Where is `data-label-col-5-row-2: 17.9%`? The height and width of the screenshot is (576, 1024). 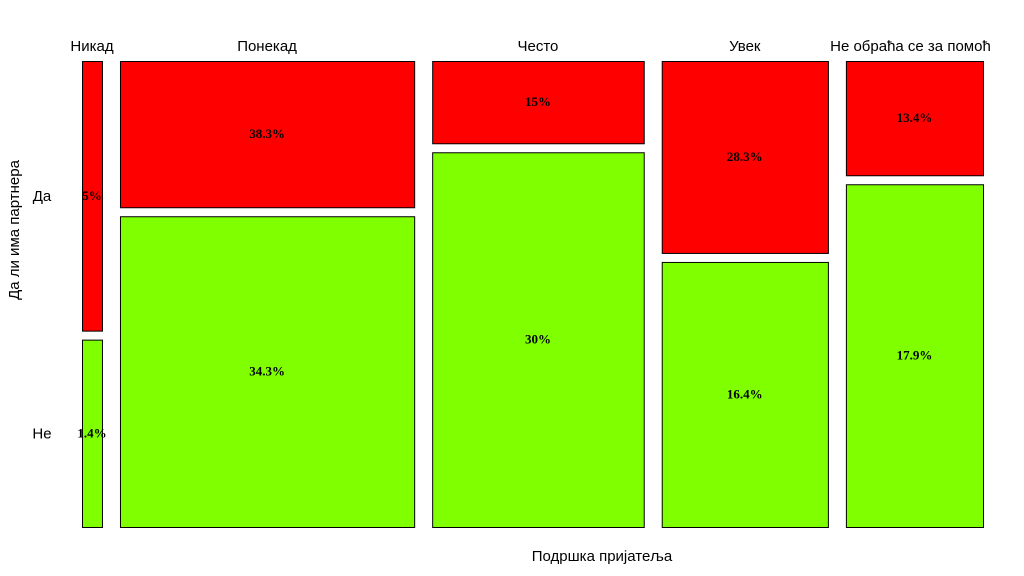
data-label-col-5-row-2: 17.9% is located at coordinates (915, 355).